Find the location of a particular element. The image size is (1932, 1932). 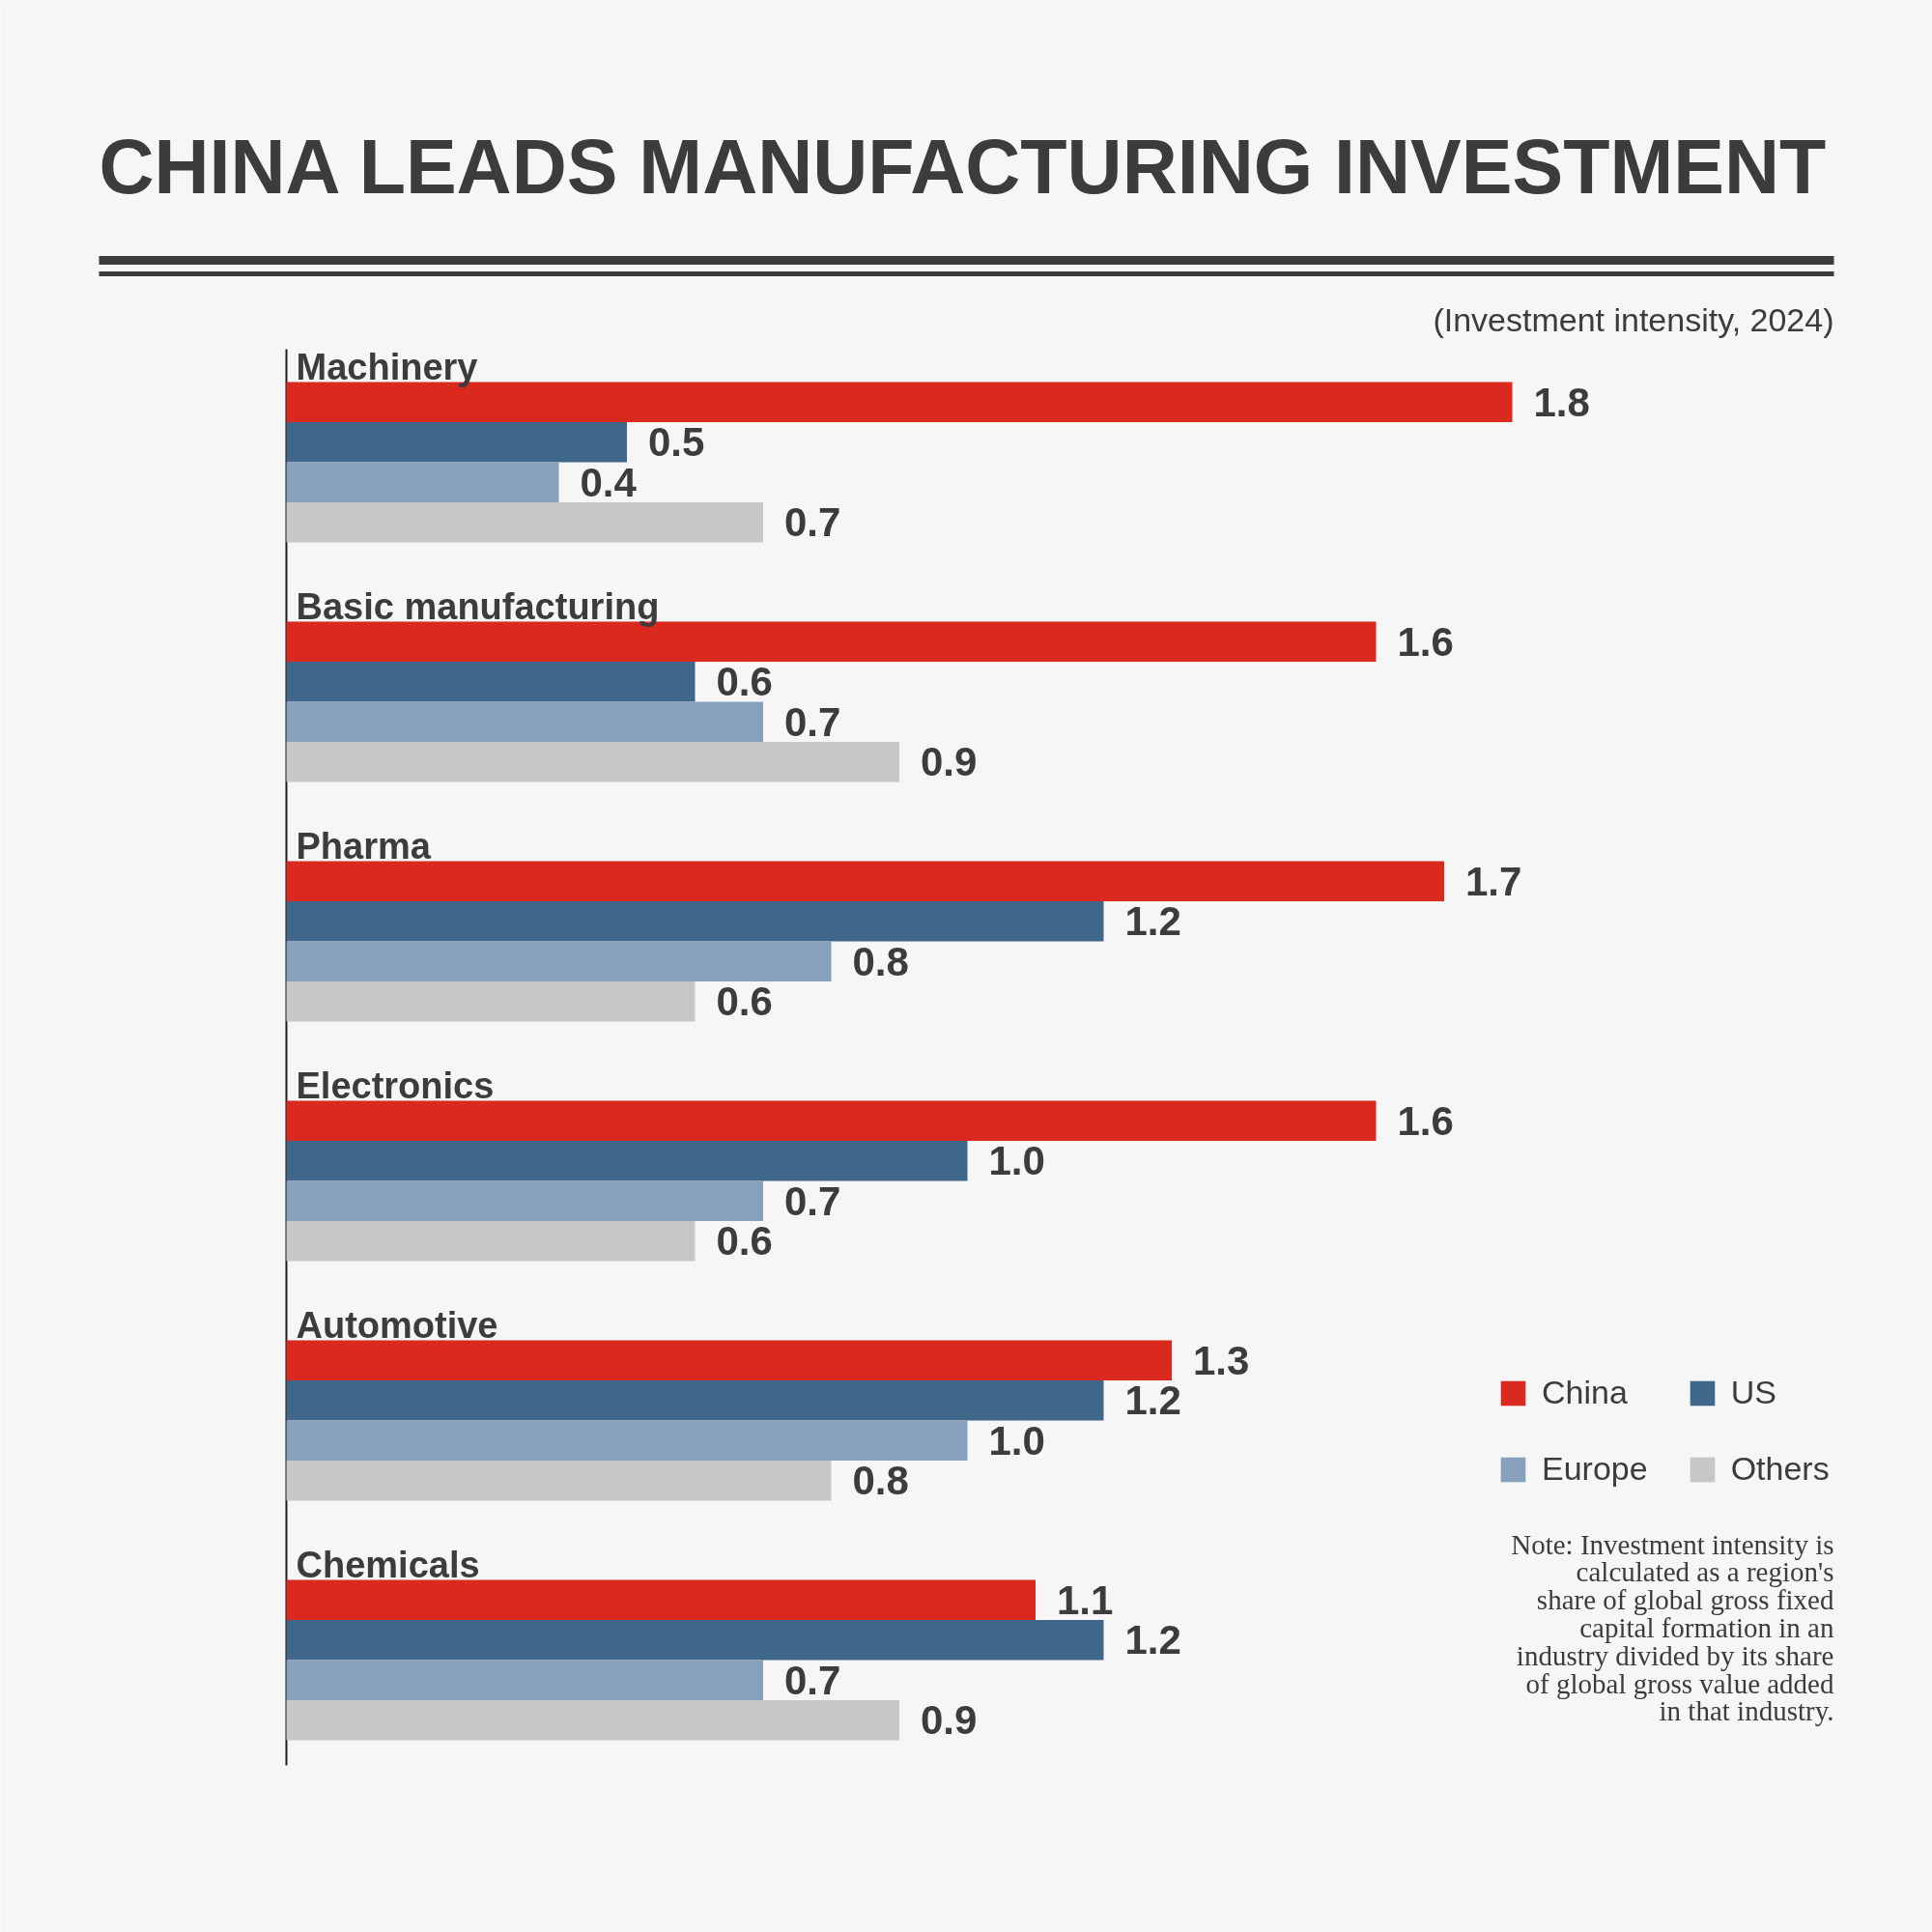

data-label: 0.5 is located at coordinates (676, 442).